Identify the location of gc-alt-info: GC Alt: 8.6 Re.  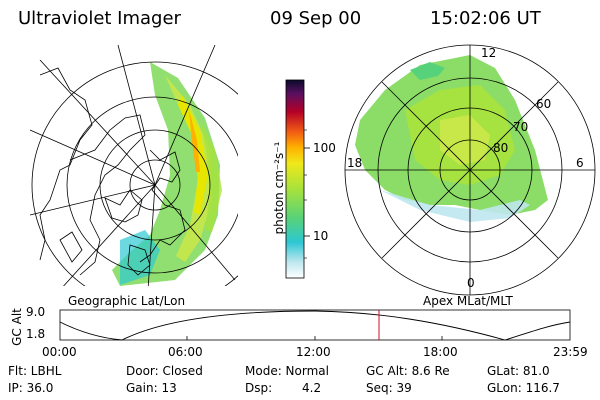
(408, 371).